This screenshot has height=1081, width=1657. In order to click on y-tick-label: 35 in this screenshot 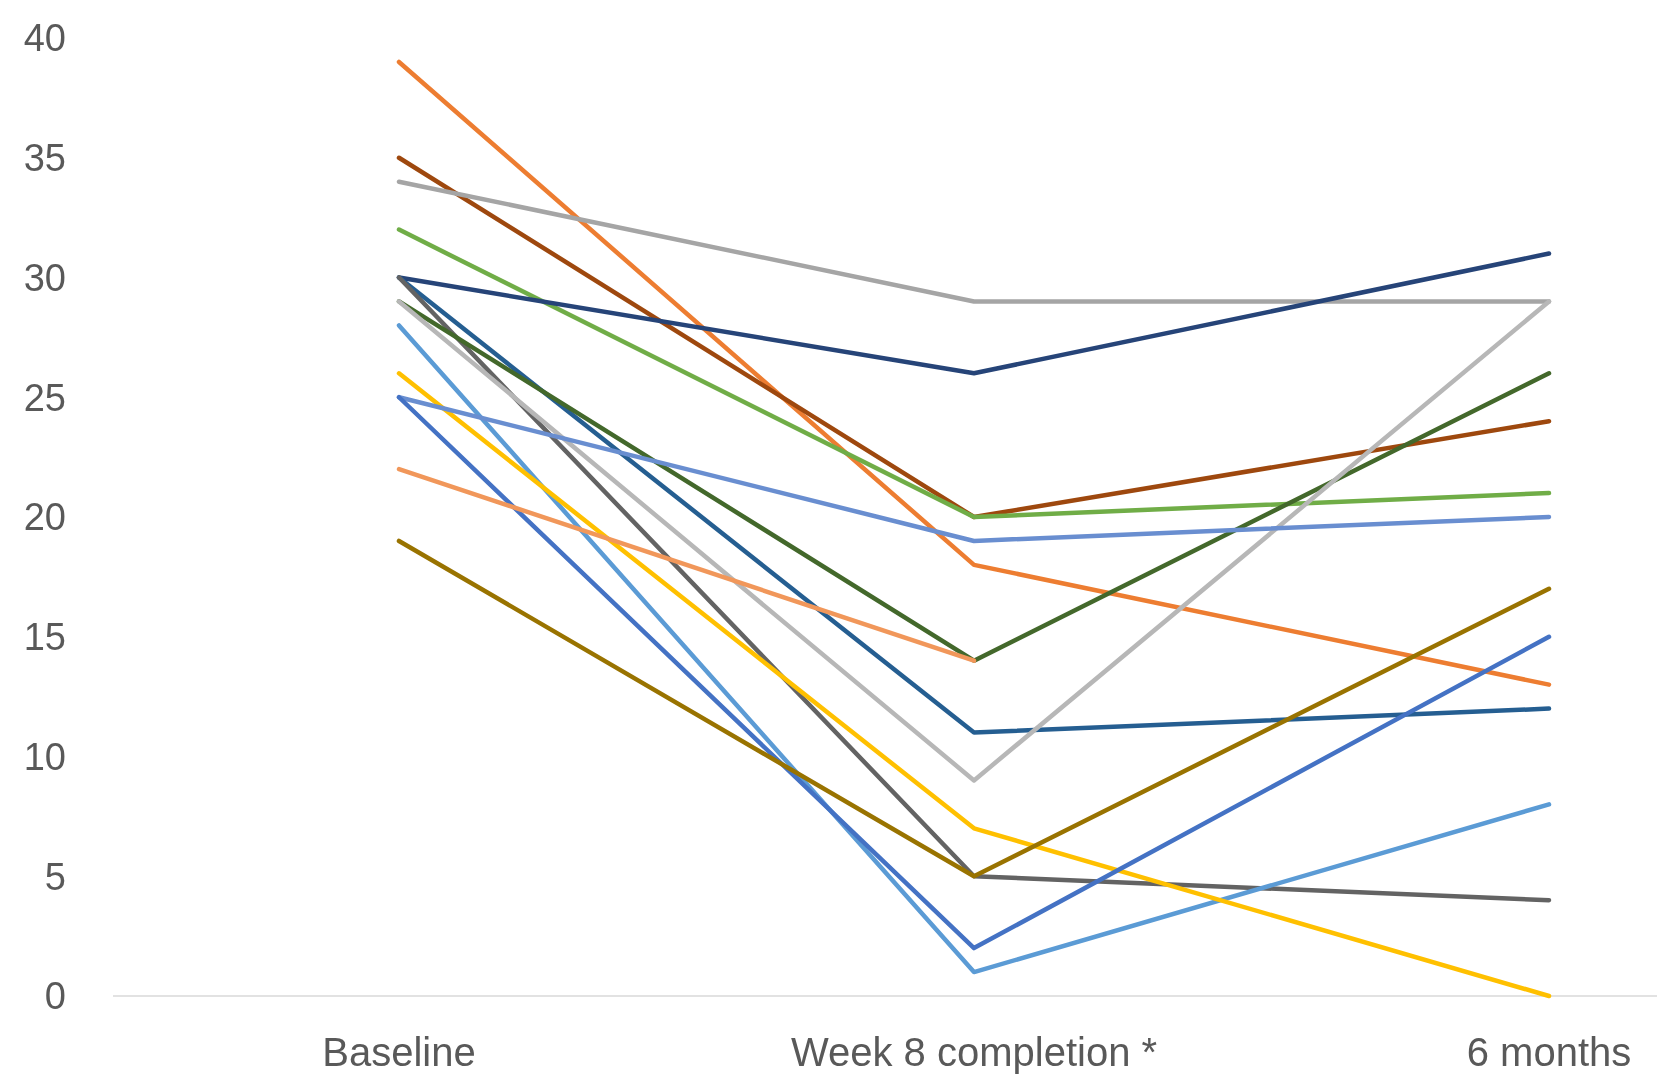, I will do `click(44, 158)`.